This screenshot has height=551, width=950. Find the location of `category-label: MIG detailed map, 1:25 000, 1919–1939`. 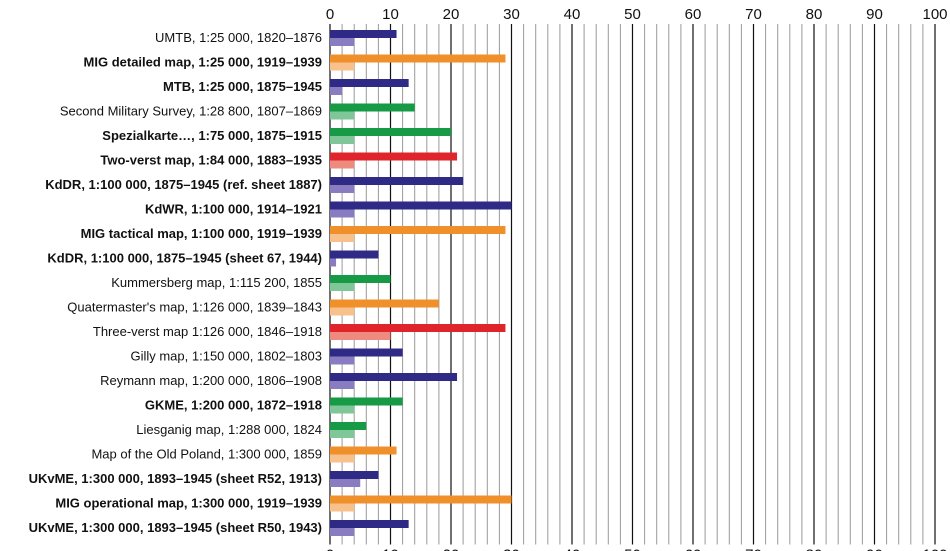

category-label: MIG detailed map, 1:25 000, 1919–1939 is located at coordinates (203, 62).